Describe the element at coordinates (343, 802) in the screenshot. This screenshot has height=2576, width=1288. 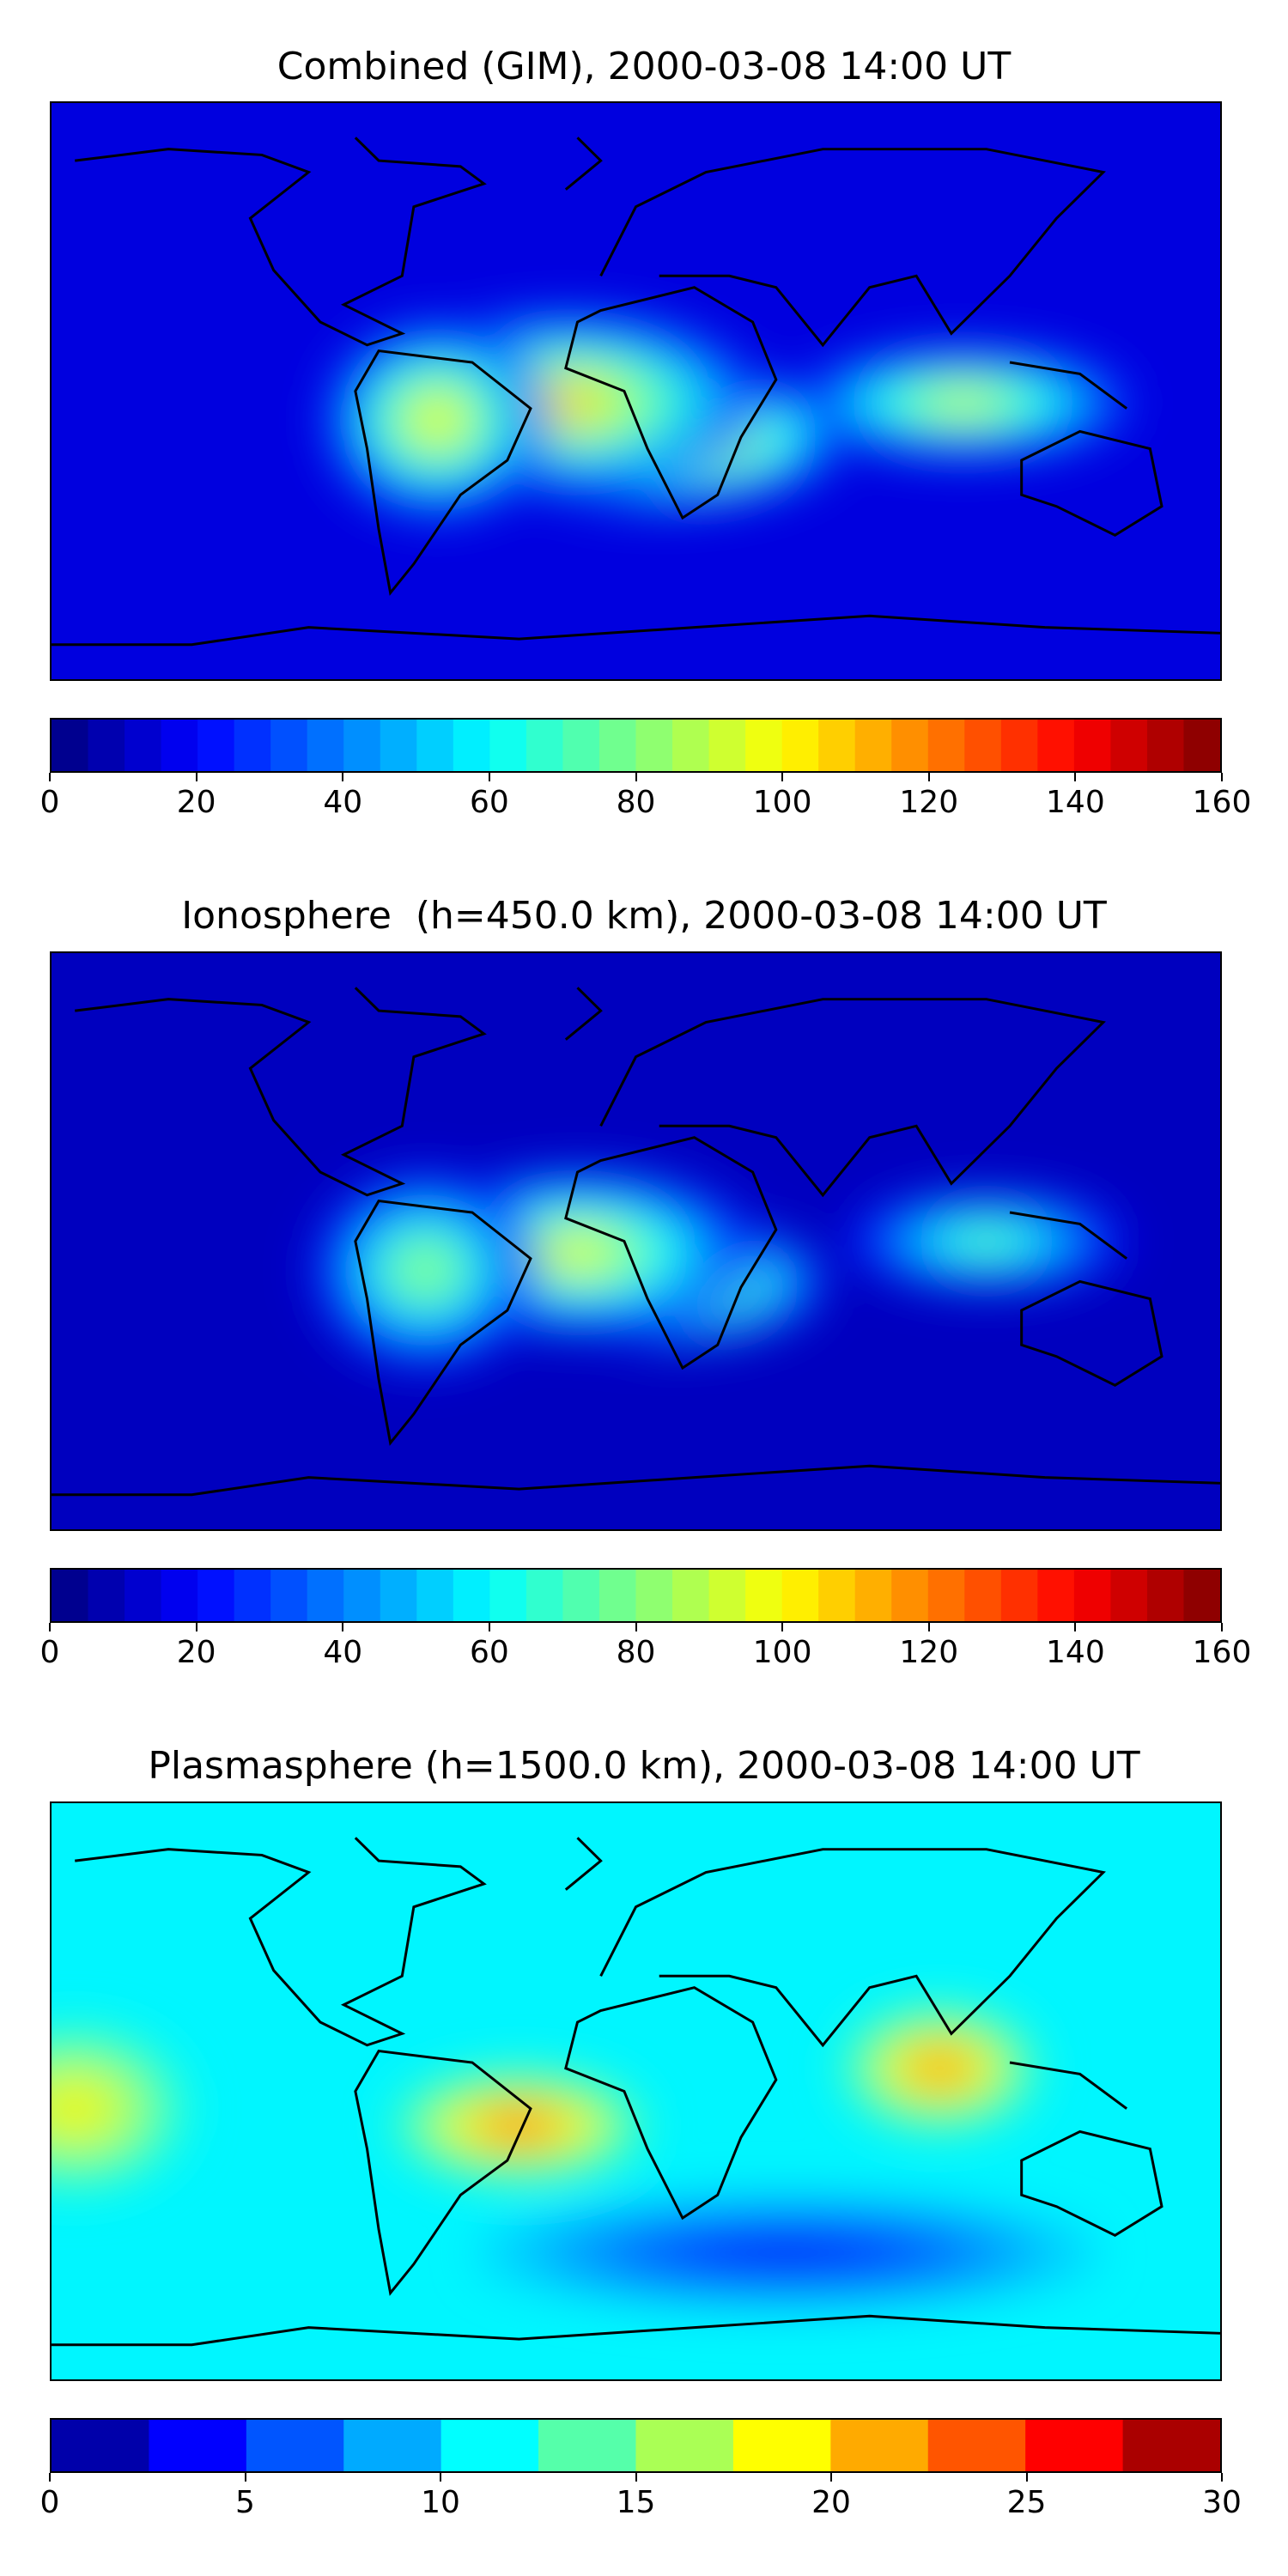
I see `colorbar-tick-label: 40` at that location.